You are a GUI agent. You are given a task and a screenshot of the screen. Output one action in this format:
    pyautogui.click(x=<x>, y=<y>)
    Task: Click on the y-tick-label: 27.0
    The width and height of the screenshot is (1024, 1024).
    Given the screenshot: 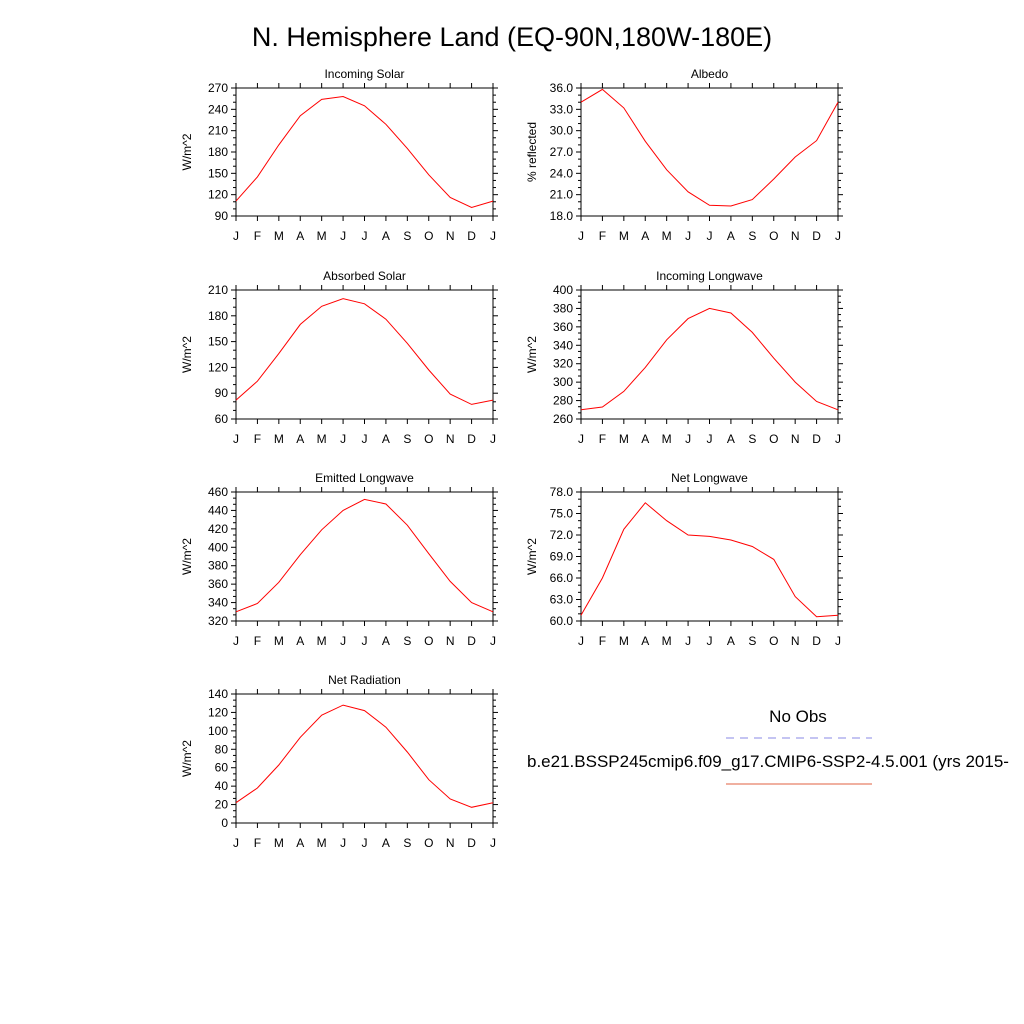 What is the action you would take?
    pyautogui.click(x=562, y=152)
    